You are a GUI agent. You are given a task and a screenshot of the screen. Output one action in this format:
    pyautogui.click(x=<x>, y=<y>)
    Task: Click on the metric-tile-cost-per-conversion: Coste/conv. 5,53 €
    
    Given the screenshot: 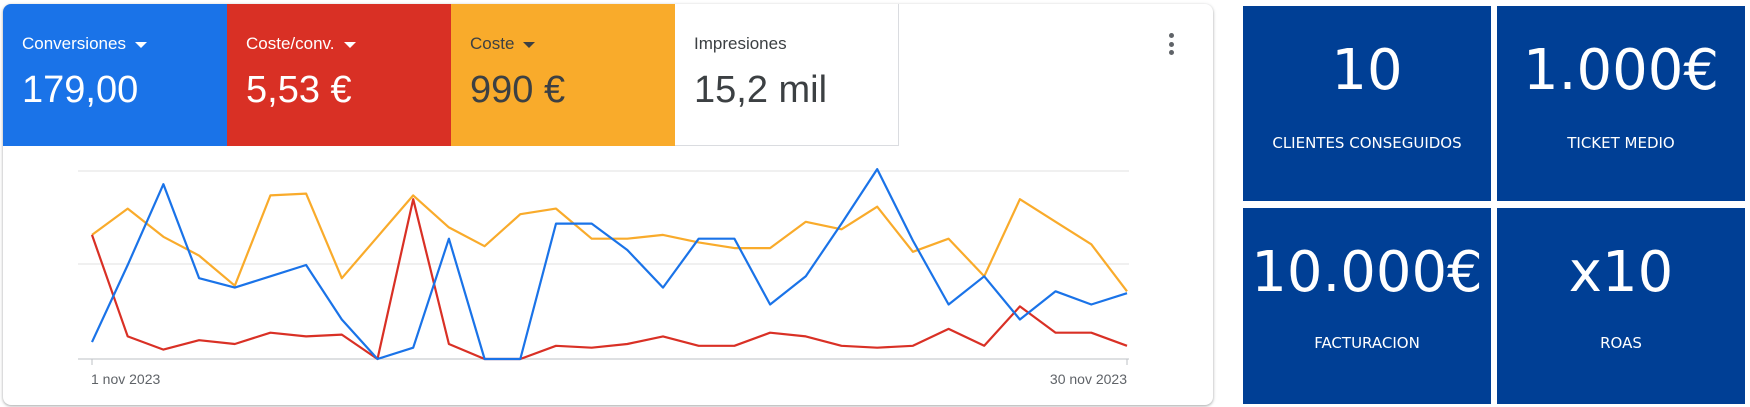 What is the action you would take?
    pyautogui.click(x=339, y=75)
    